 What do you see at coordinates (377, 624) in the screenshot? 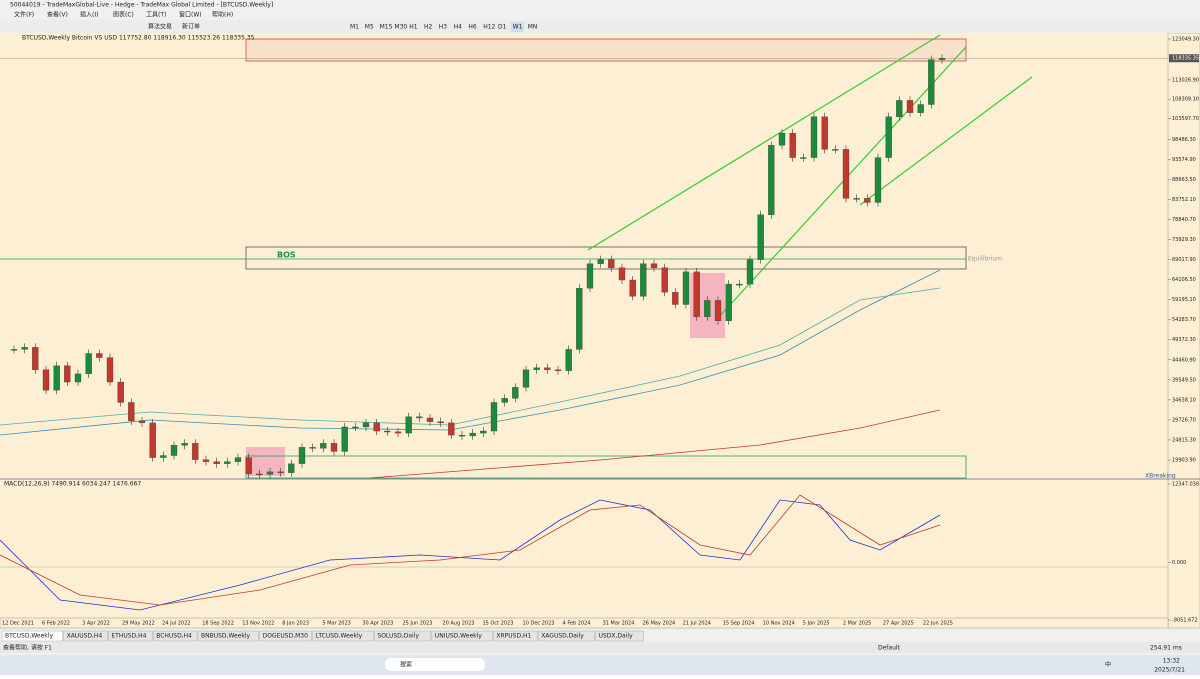
I see `date-label: 30 Apr 2023` at bounding box center [377, 624].